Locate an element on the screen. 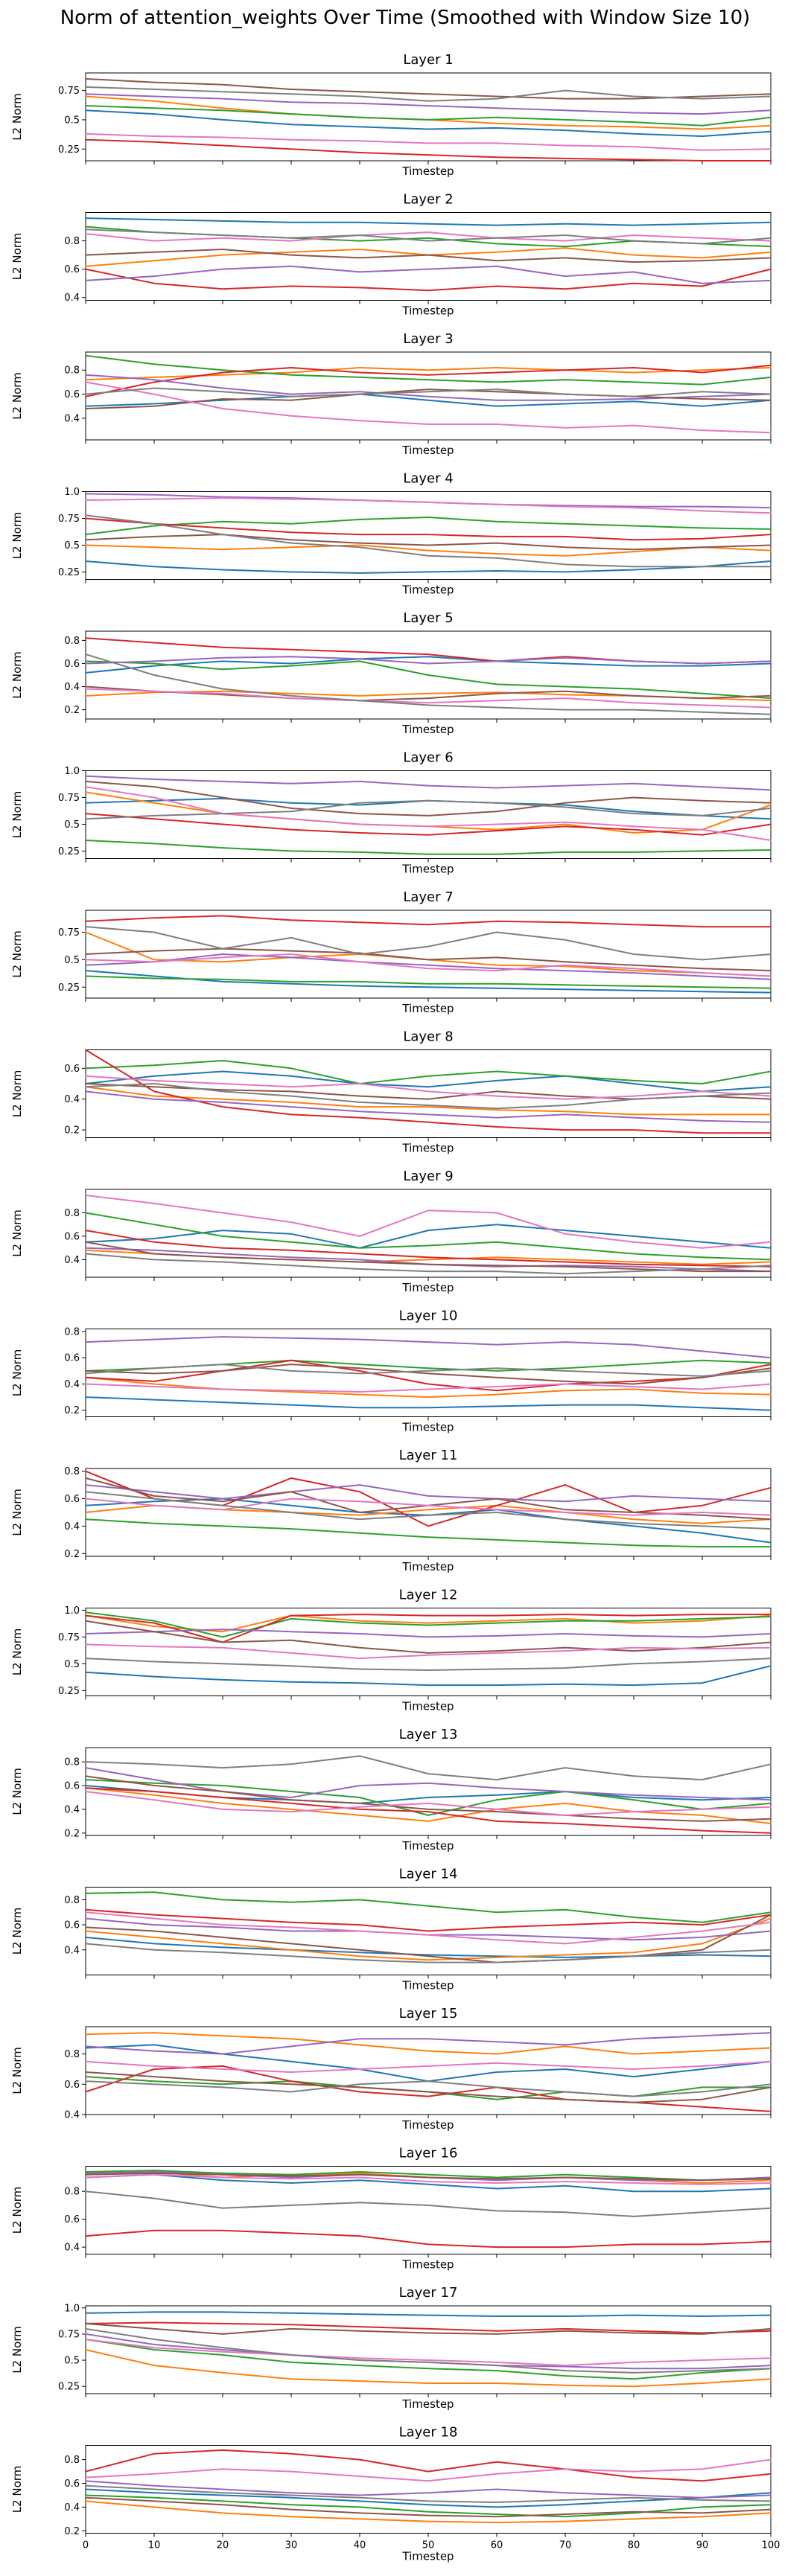 This screenshot has width=811, height=2576. subplot-layer-7: Layer 7 0.25 0.5 0.75 Timestep L2 Norm is located at coordinates (391, 952).